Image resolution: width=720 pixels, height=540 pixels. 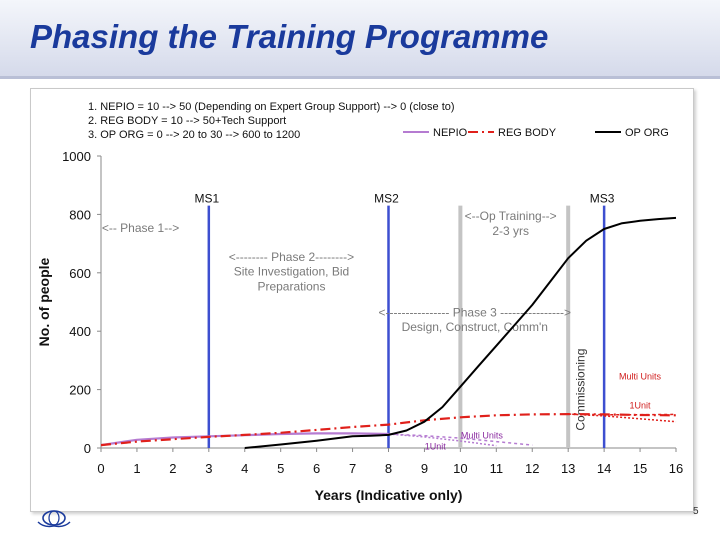 What do you see at coordinates (568, 468) in the screenshot?
I see `x-tick-label-13: 13` at bounding box center [568, 468].